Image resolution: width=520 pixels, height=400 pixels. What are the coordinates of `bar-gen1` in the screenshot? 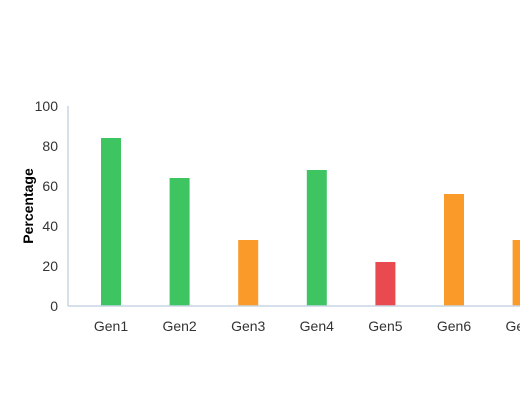 It's located at (111, 222).